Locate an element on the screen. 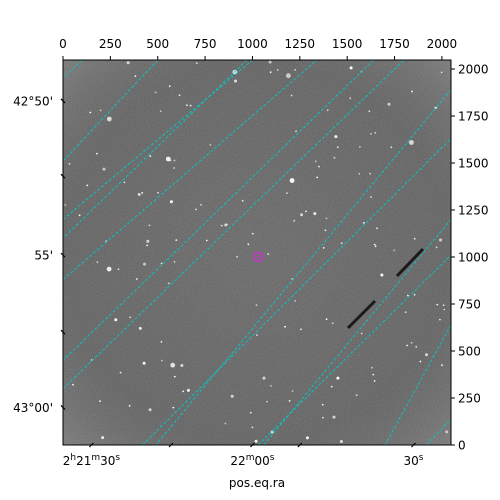 The height and width of the screenshot is (500, 500). x-tick-label: 2000 is located at coordinates (442, 44).